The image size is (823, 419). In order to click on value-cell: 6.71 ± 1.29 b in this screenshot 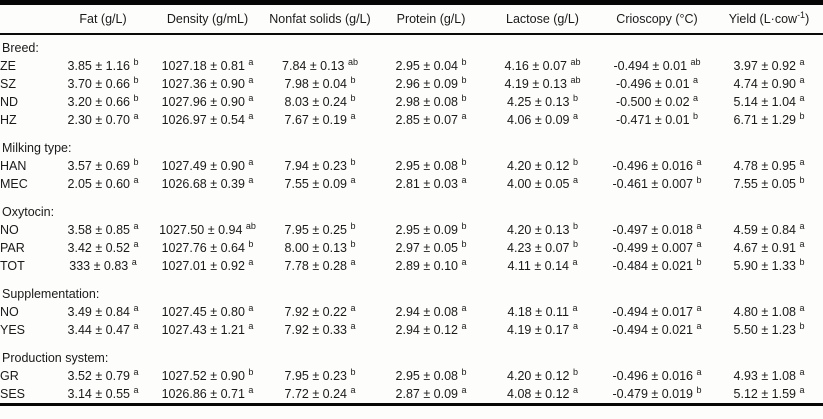, I will do `click(769, 120)`.